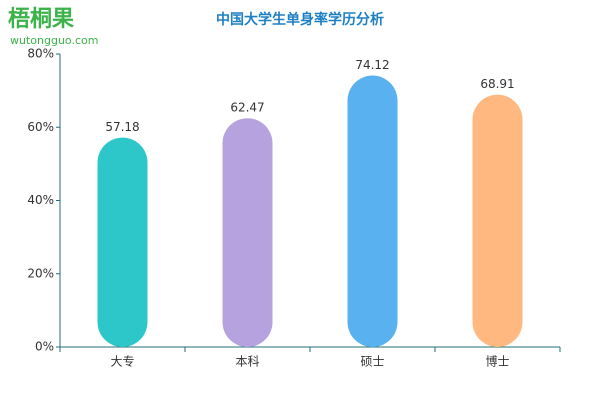 Image resolution: width=600 pixels, height=400 pixels. What do you see at coordinates (372, 362) in the screenshot?
I see `x-tick-label: 硕士` at bounding box center [372, 362].